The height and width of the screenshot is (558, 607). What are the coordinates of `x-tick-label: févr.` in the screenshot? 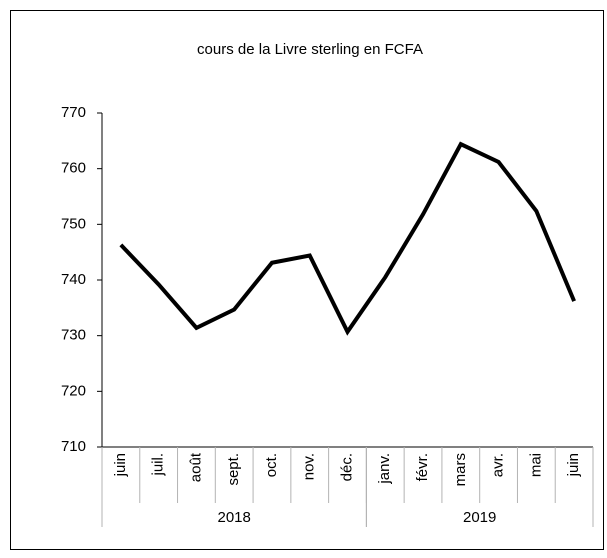 It's located at (422, 467).